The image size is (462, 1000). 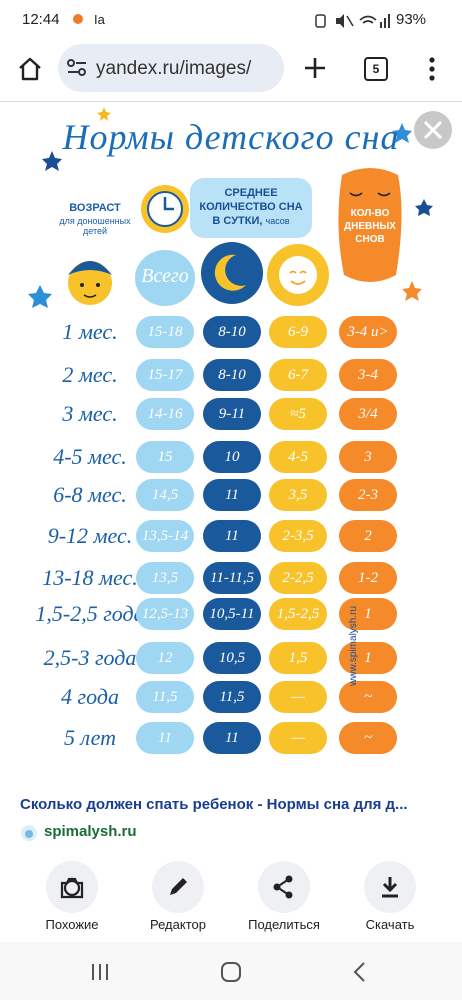 What do you see at coordinates (90, 831) in the screenshot?
I see `result-source: spimalysh.ru` at bounding box center [90, 831].